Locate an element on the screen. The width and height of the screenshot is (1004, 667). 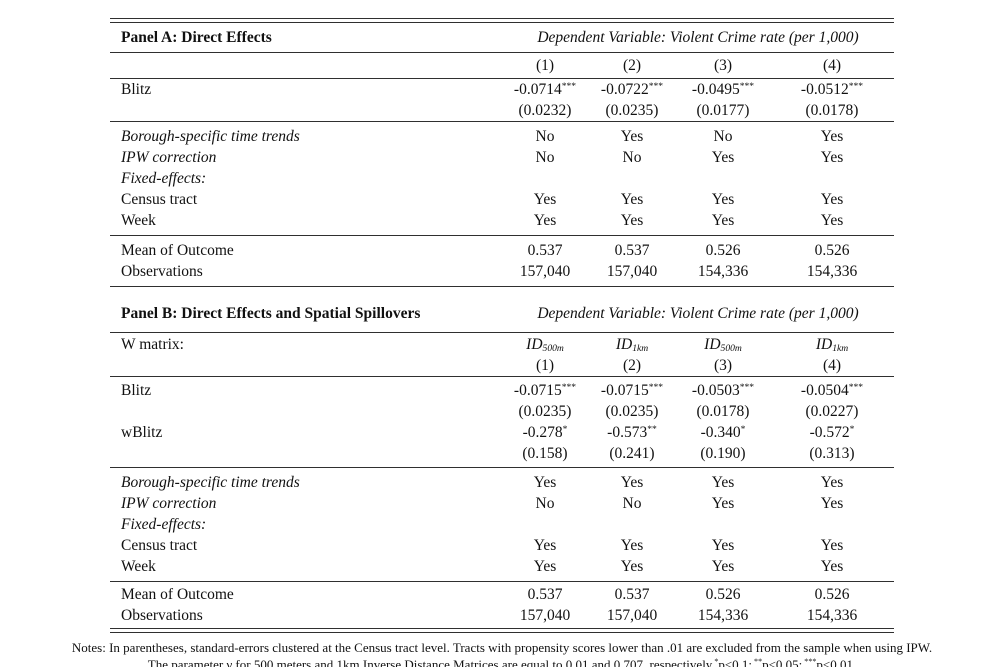
coefficient-cell: -0.278* is located at coordinates (545, 432).